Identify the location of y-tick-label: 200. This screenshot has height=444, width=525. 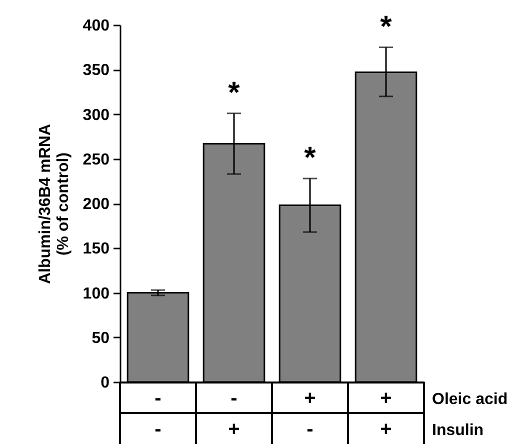
(96, 204).